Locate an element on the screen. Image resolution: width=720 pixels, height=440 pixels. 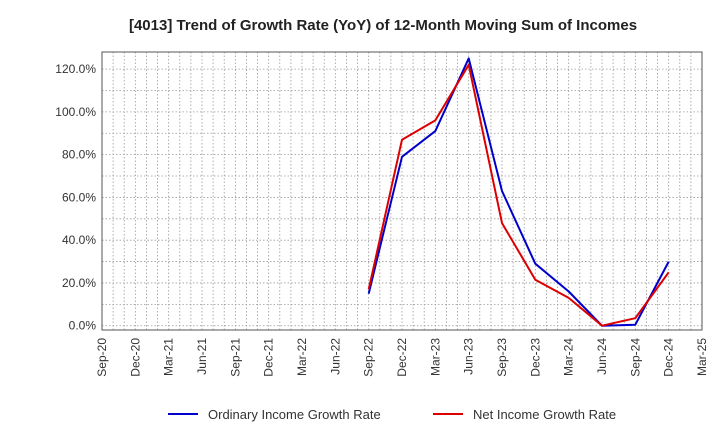
y-tick-label: 80.0% is located at coordinates (79, 155).